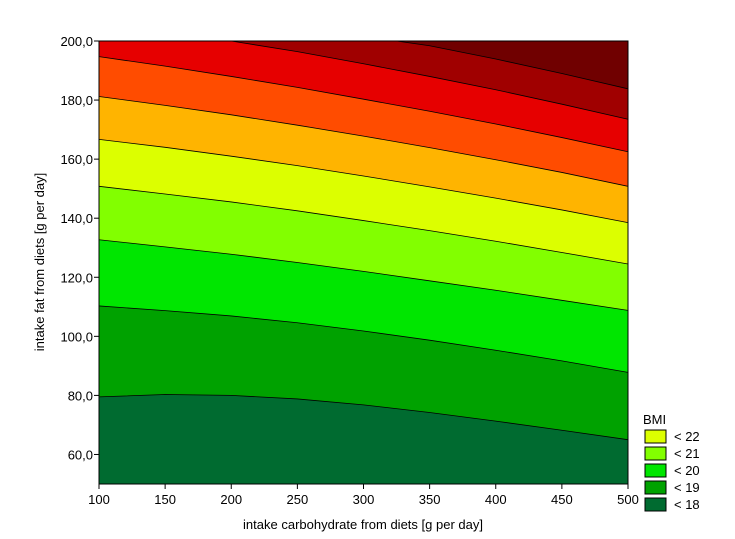  What do you see at coordinates (76, 100) in the screenshot?
I see `y-tick-label: 180,0` at bounding box center [76, 100].